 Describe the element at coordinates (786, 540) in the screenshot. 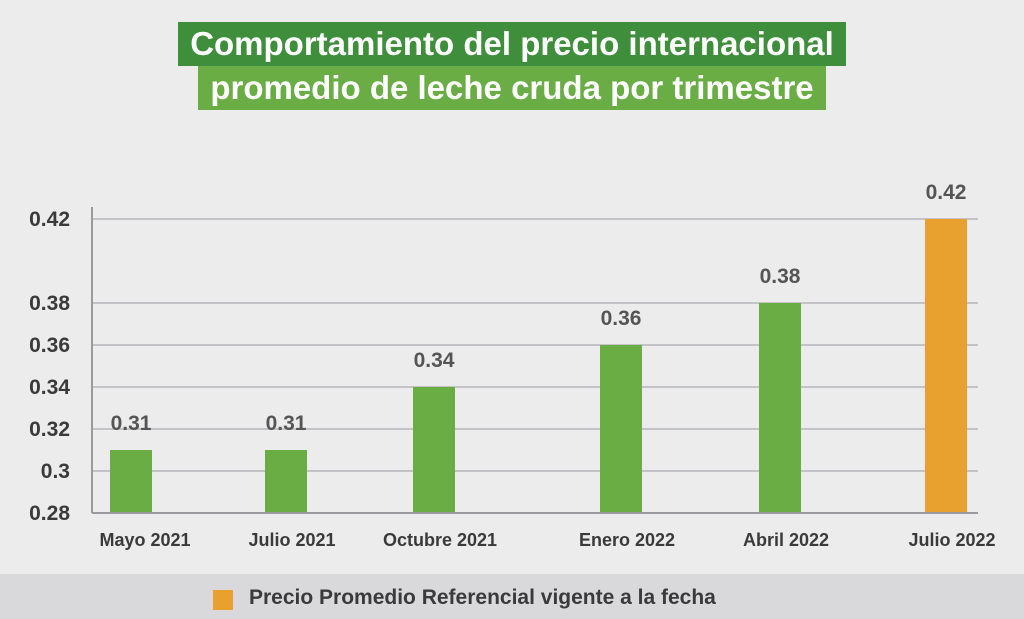

I see `x-category-label: Abril 2022` at that location.